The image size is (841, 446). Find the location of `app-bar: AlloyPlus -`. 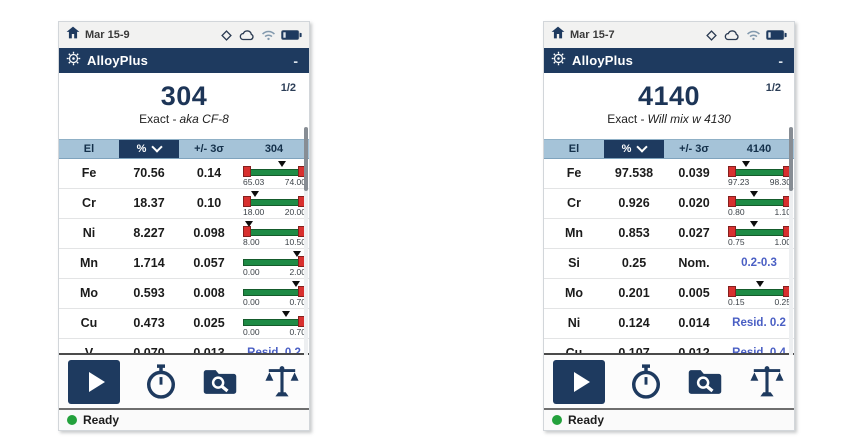

app-bar: AlloyPlus - is located at coordinates (669, 60).